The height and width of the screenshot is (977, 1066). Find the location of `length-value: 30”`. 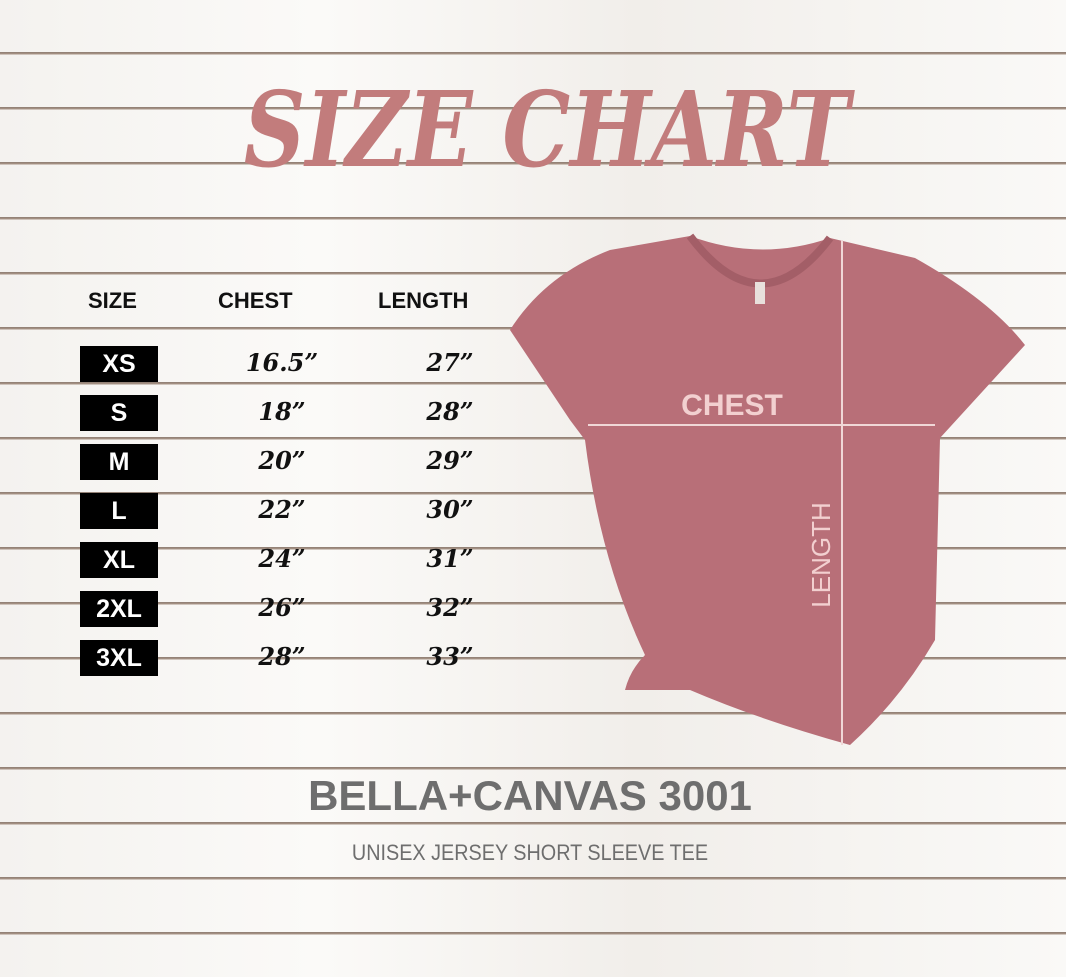

length-value: 30” is located at coordinates (450, 509).